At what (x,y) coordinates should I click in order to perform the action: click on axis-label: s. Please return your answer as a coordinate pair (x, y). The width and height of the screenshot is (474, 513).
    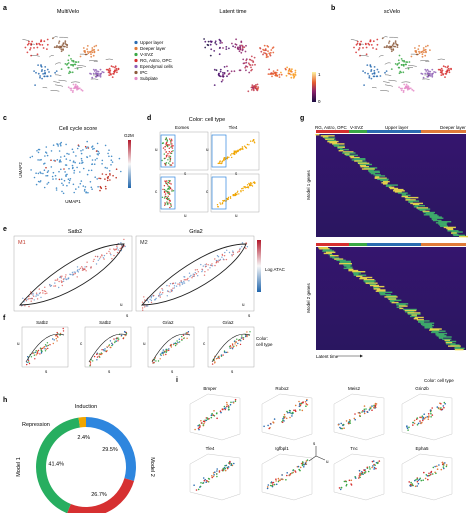
    Looking at the image, I should click on (249, 315).